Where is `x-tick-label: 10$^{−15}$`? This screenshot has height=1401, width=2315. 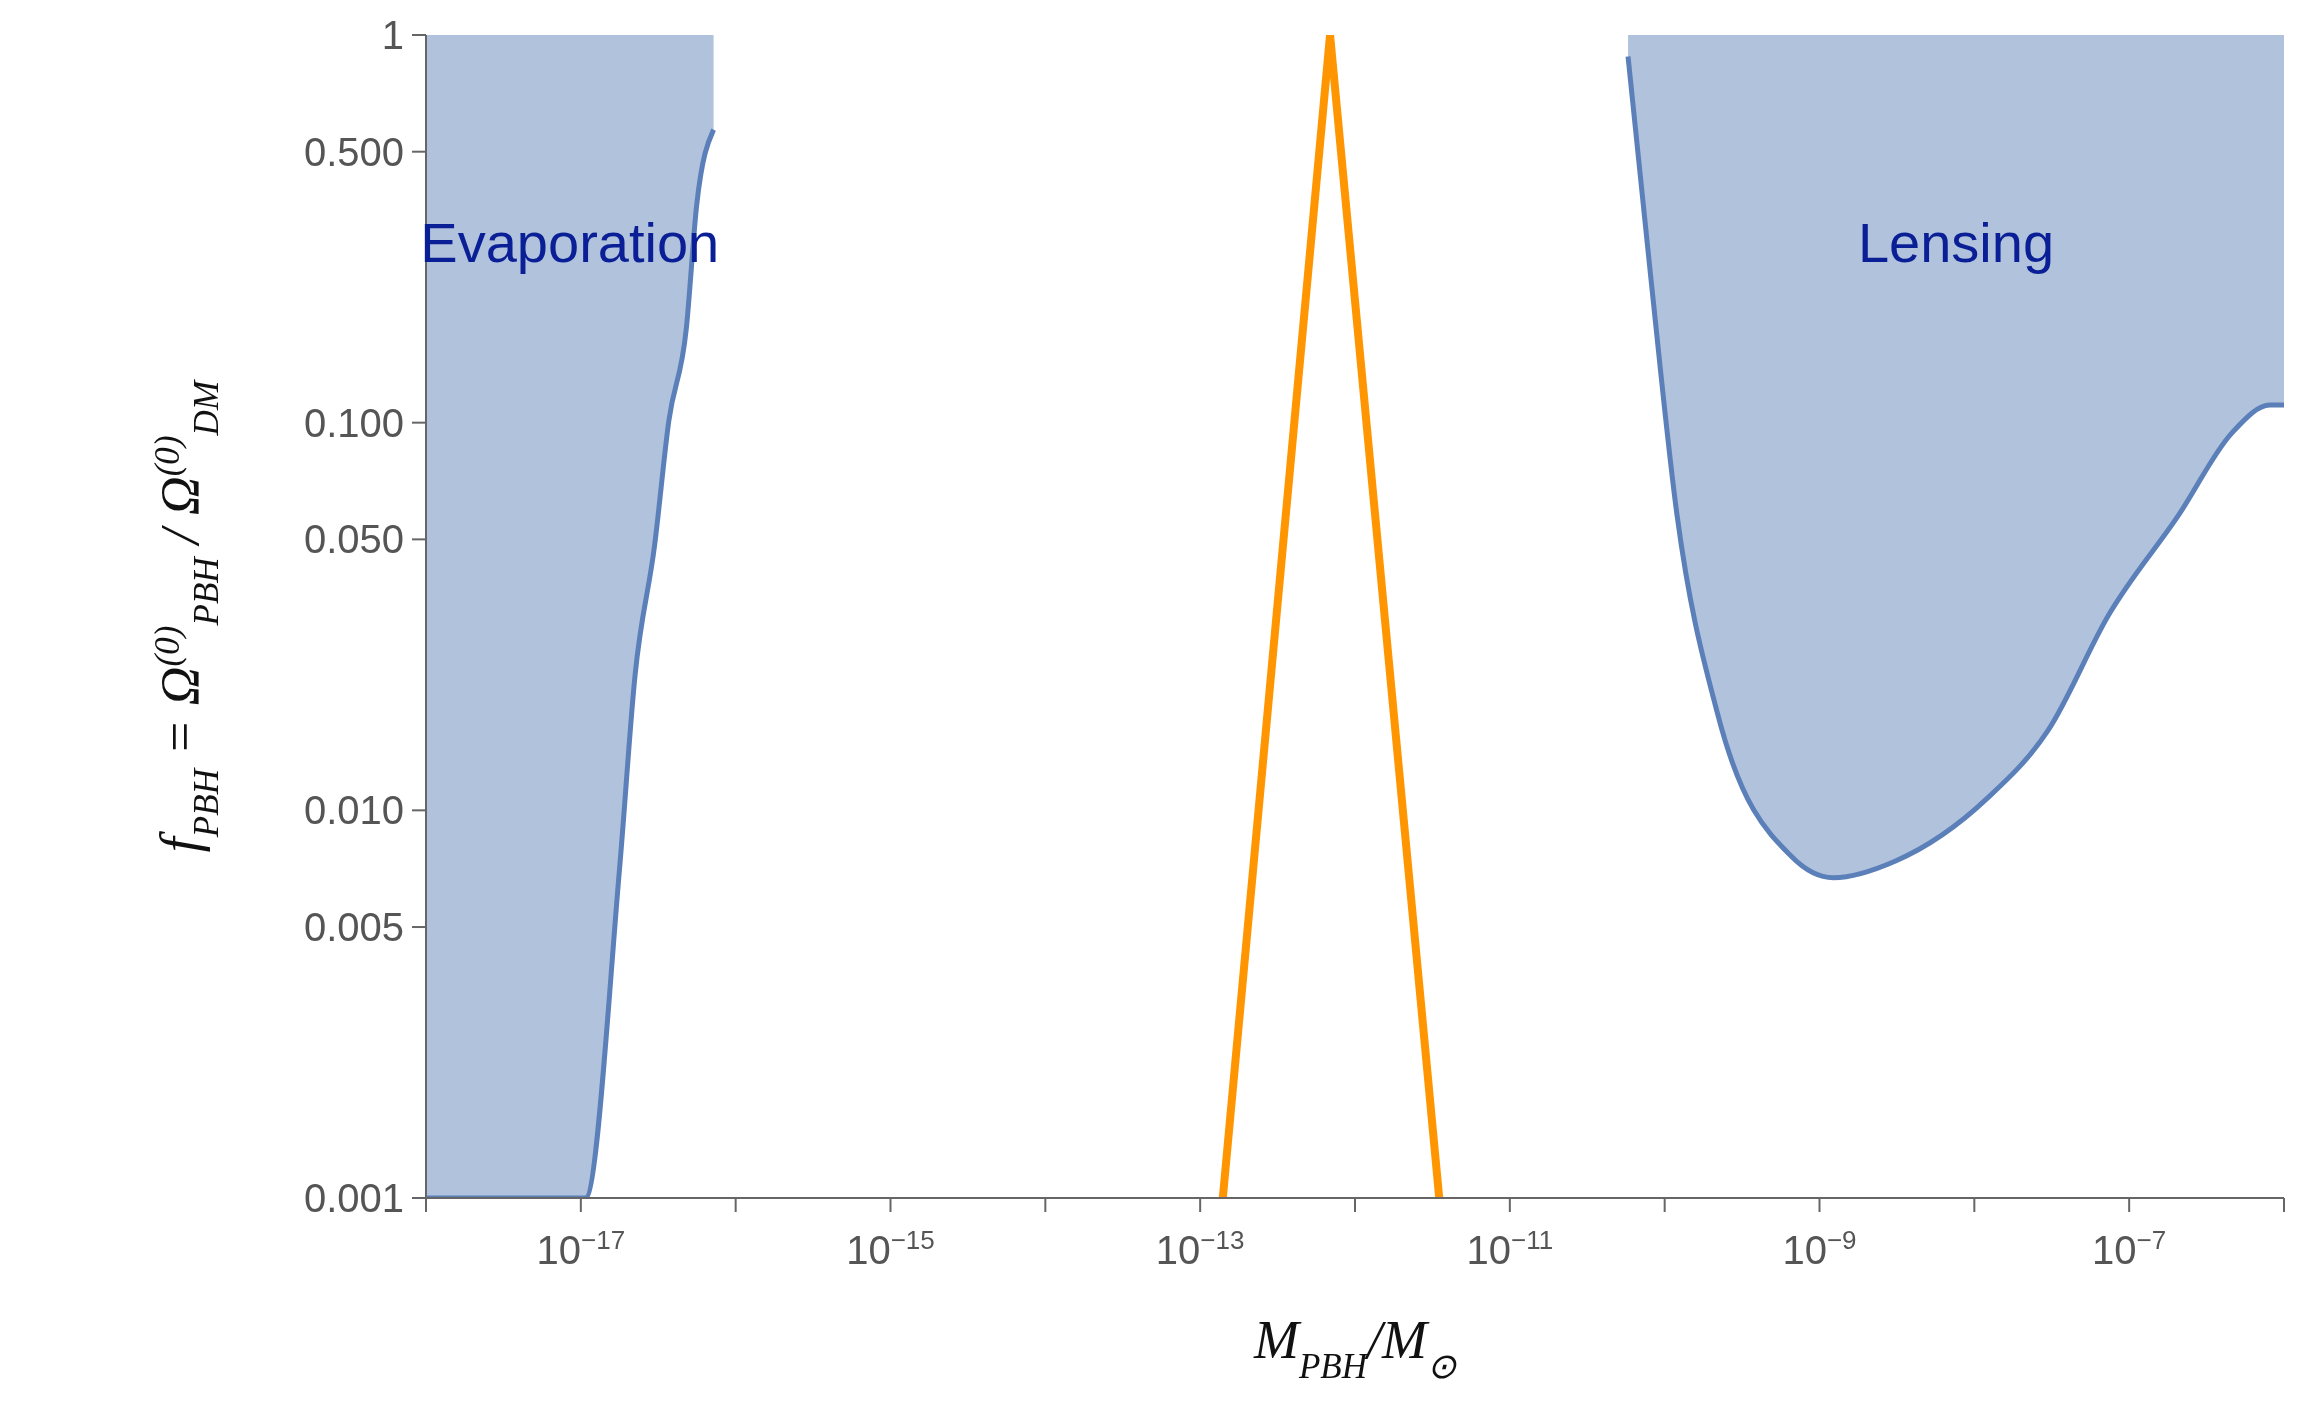 x-tick-label: 10$^{−15}$ is located at coordinates (890, 1248).